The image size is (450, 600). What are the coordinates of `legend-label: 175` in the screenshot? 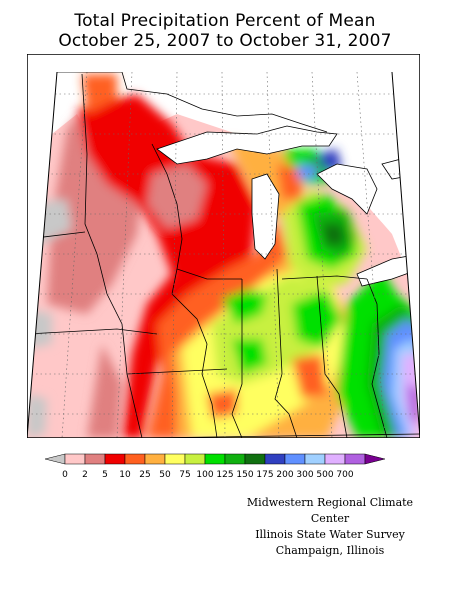 It's located at (264, 475).